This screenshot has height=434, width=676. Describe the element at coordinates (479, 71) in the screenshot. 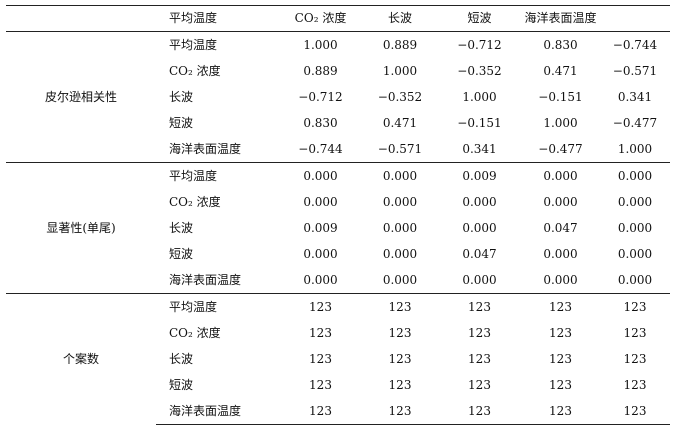

I see `value-cell: −0.352` at that location.